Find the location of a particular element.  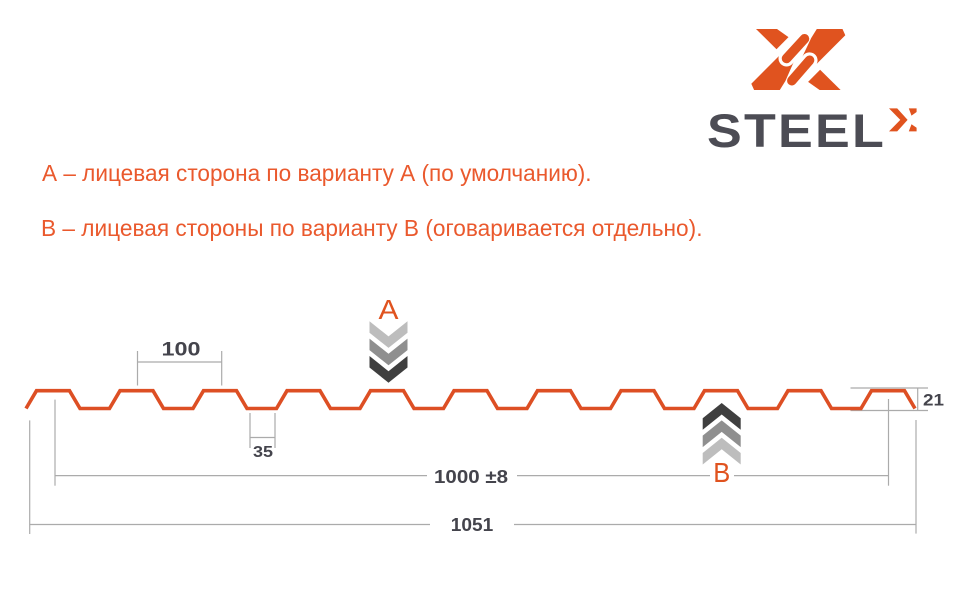

svg-text: 21 is located at coordinates (933, 400).